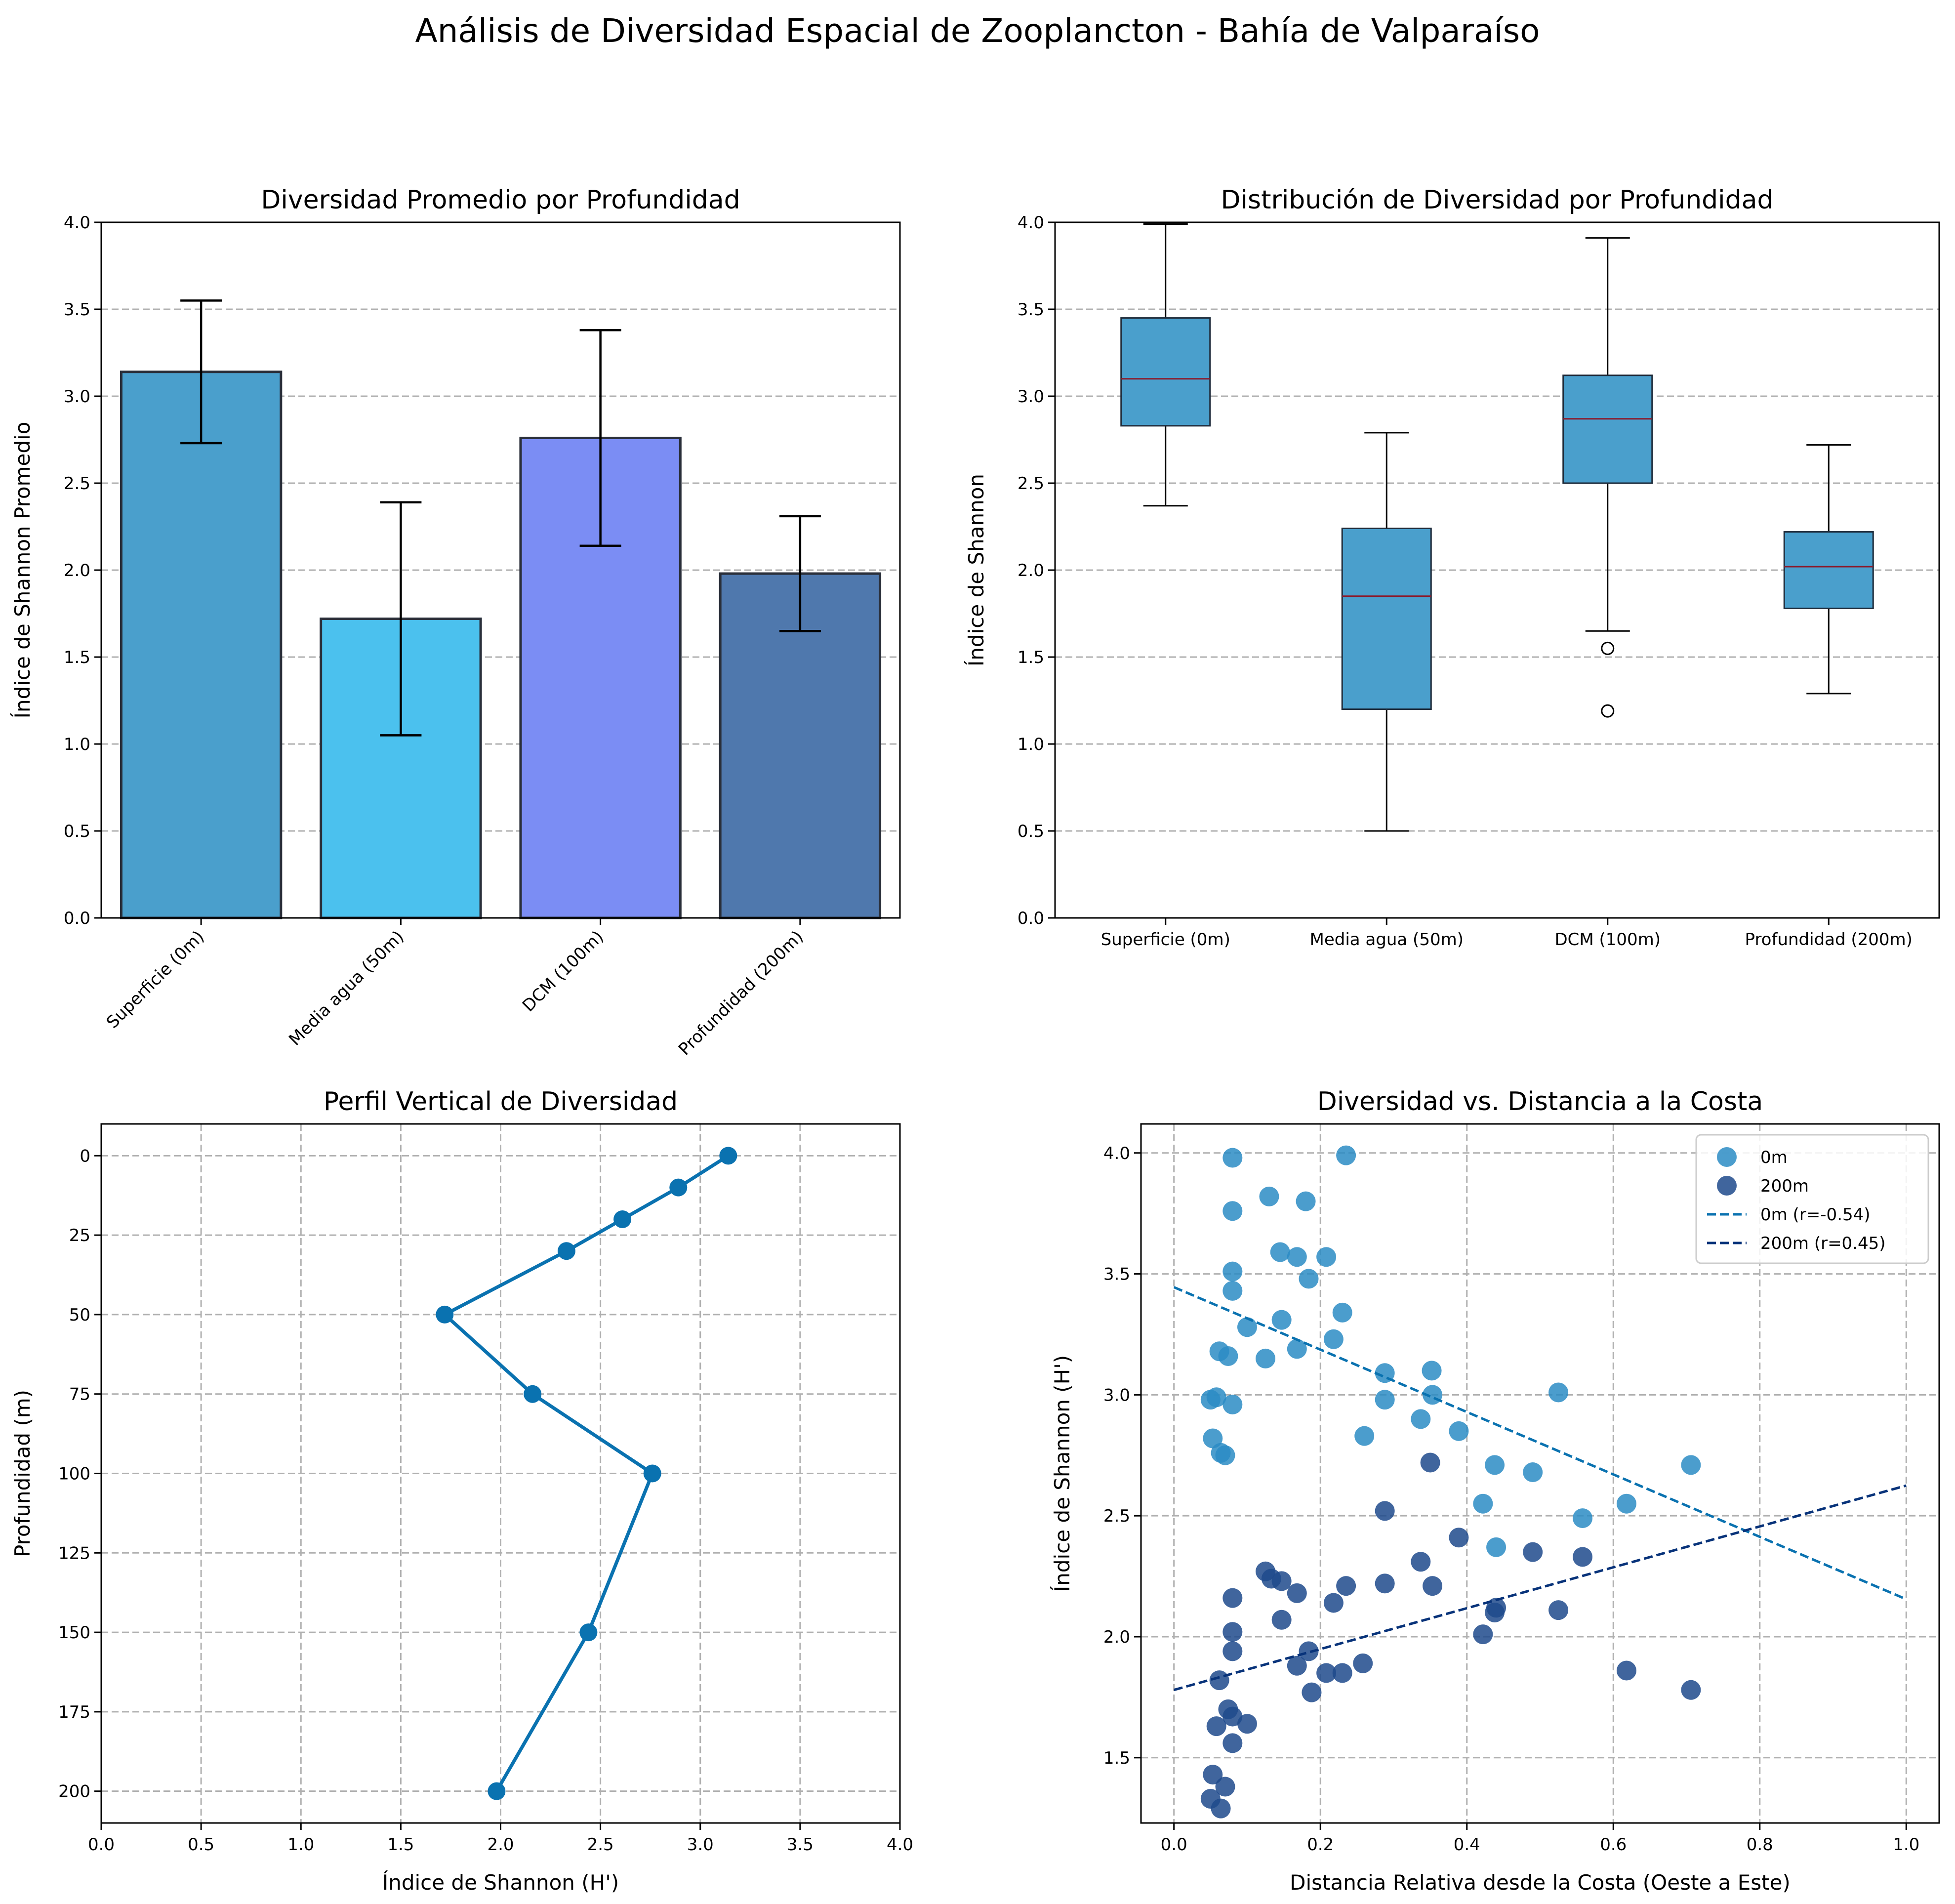 The image size is (1955, 1904). What do you see at coordinates (77, 918) in the screenshot?
I see `y-tick-label: 0.0` at bounding box center [77, 918].